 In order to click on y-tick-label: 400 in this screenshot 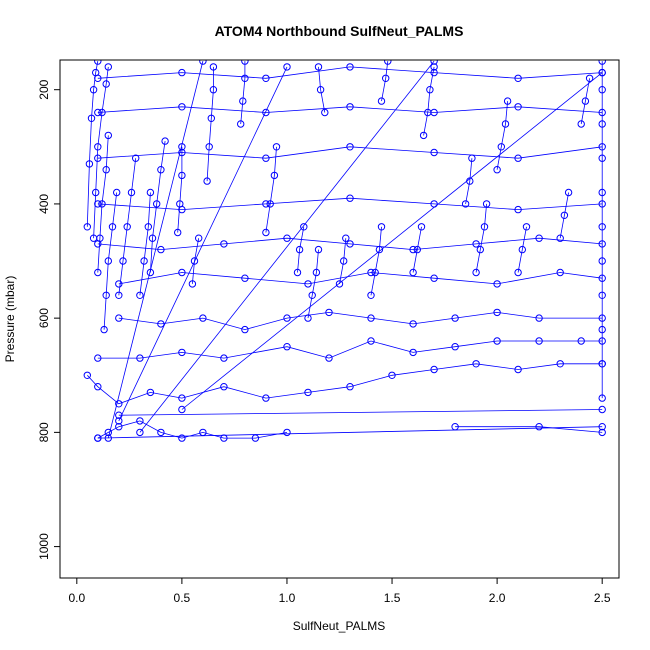, I will do `click(44, 204)`.